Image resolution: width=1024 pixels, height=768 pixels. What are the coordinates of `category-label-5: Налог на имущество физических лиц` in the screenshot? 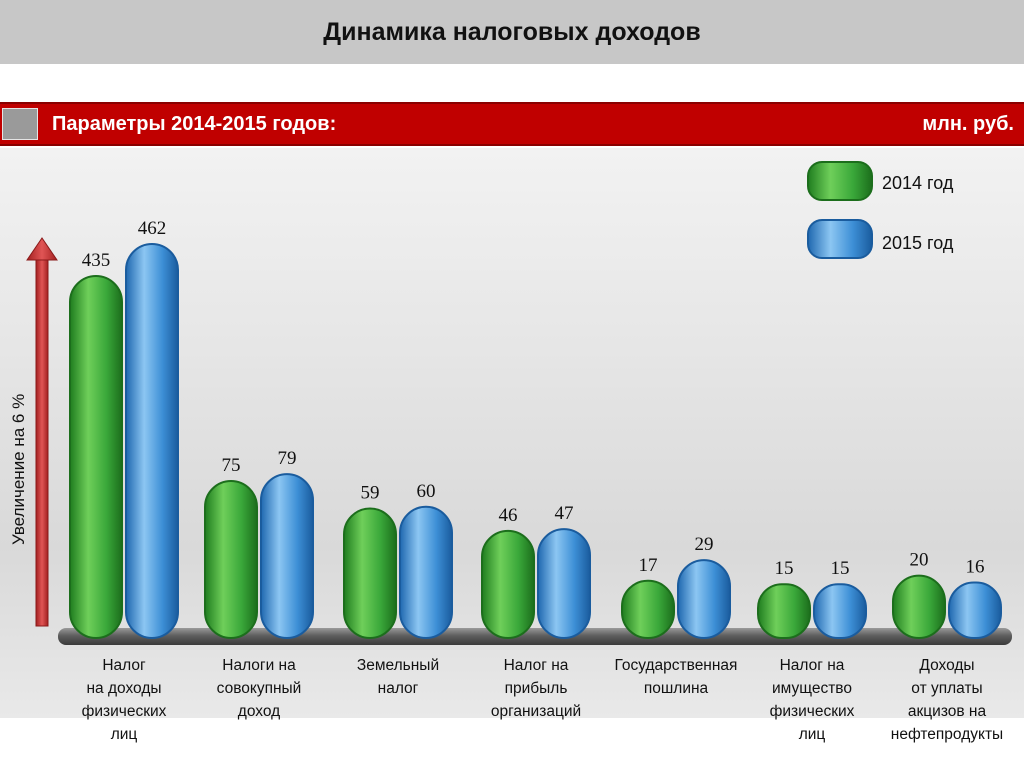 It's located at (812, 700).